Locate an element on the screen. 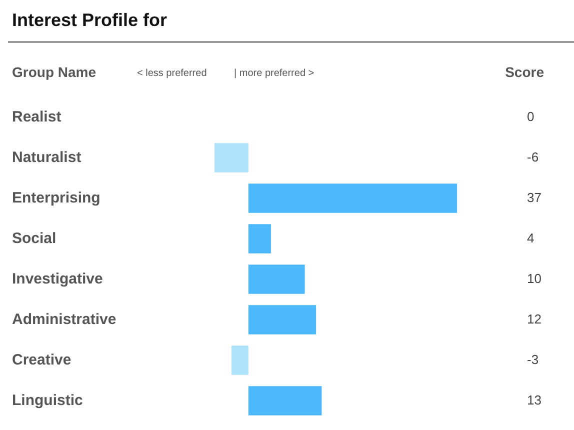 The height and width of the screenshot is (430, 574). text: Score is located at coordinates (524, 72).